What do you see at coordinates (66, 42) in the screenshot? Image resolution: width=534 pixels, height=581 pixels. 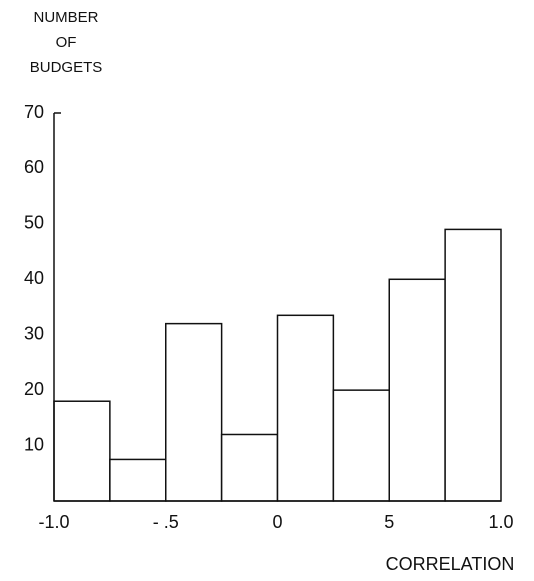 I see `y-axis-title: OF` at bounding box center [66, 42].